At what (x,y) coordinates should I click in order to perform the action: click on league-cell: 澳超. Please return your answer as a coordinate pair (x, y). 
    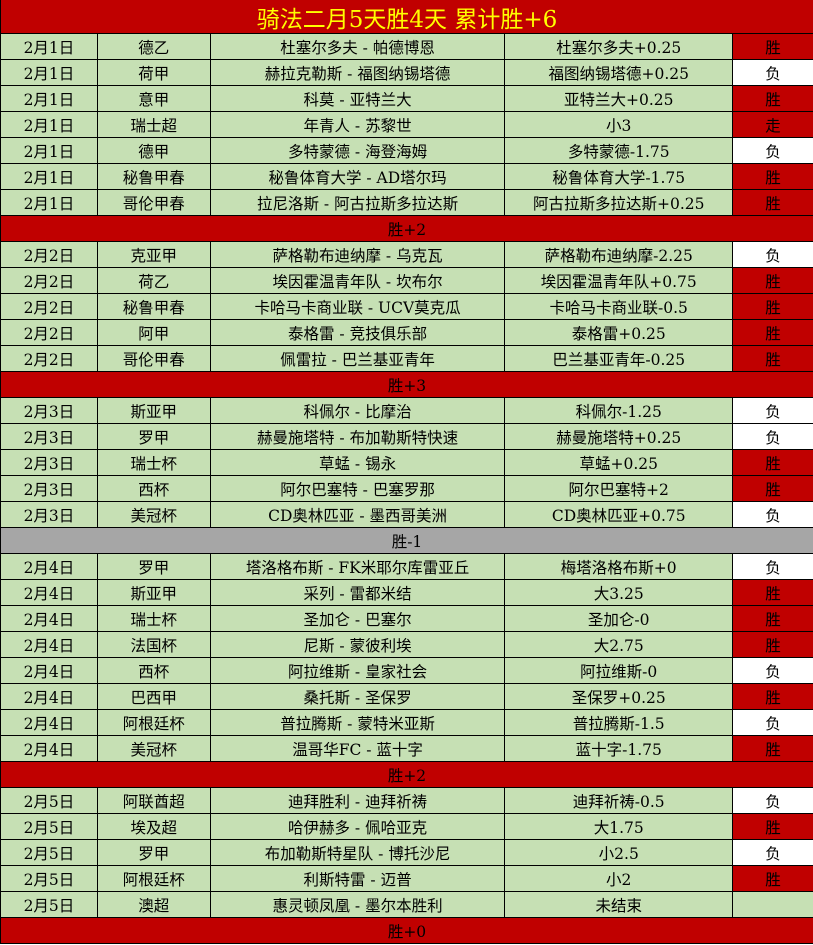
    Looking at the image, I should click on (154, 904).